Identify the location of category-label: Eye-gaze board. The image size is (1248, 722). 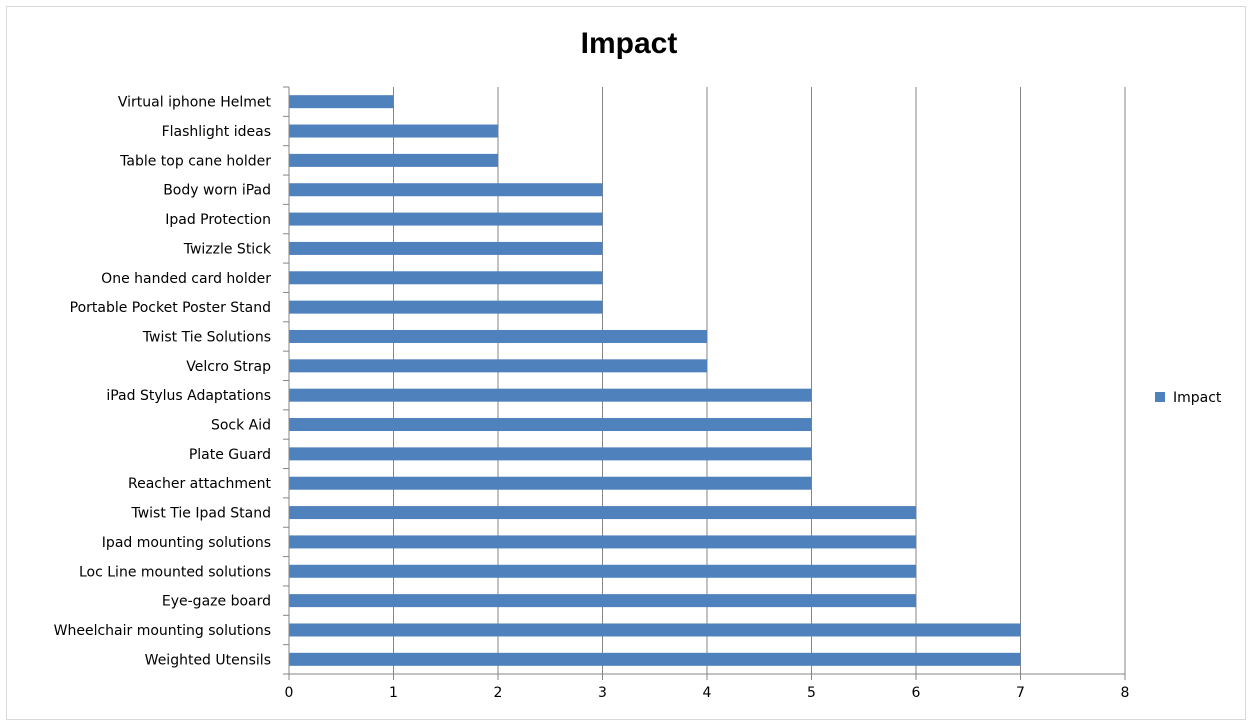
(216, 602).